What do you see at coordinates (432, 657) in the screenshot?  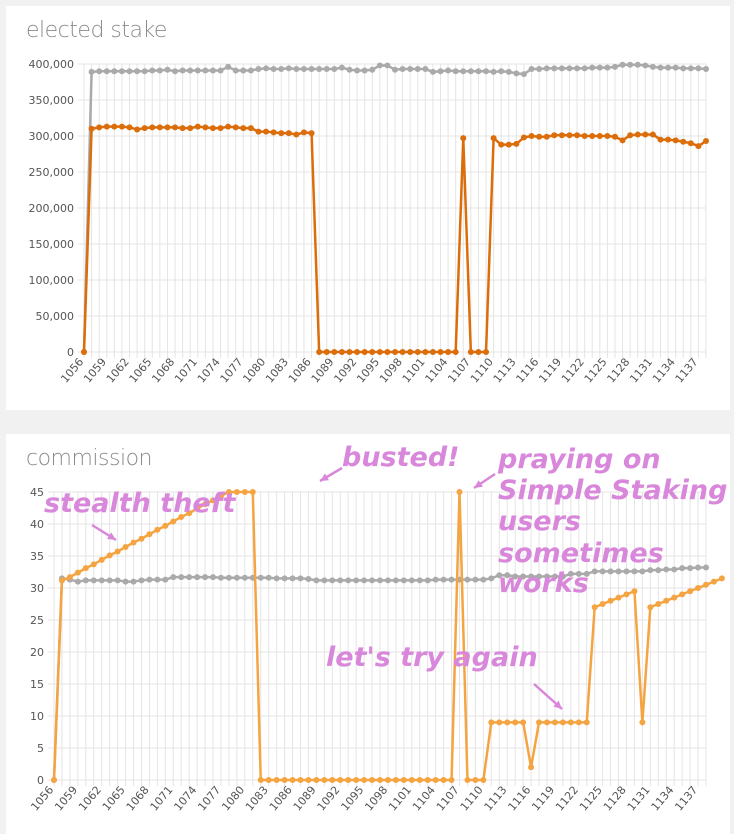 I see `annotation-text: let's try again` at bounding box center [432, 657].